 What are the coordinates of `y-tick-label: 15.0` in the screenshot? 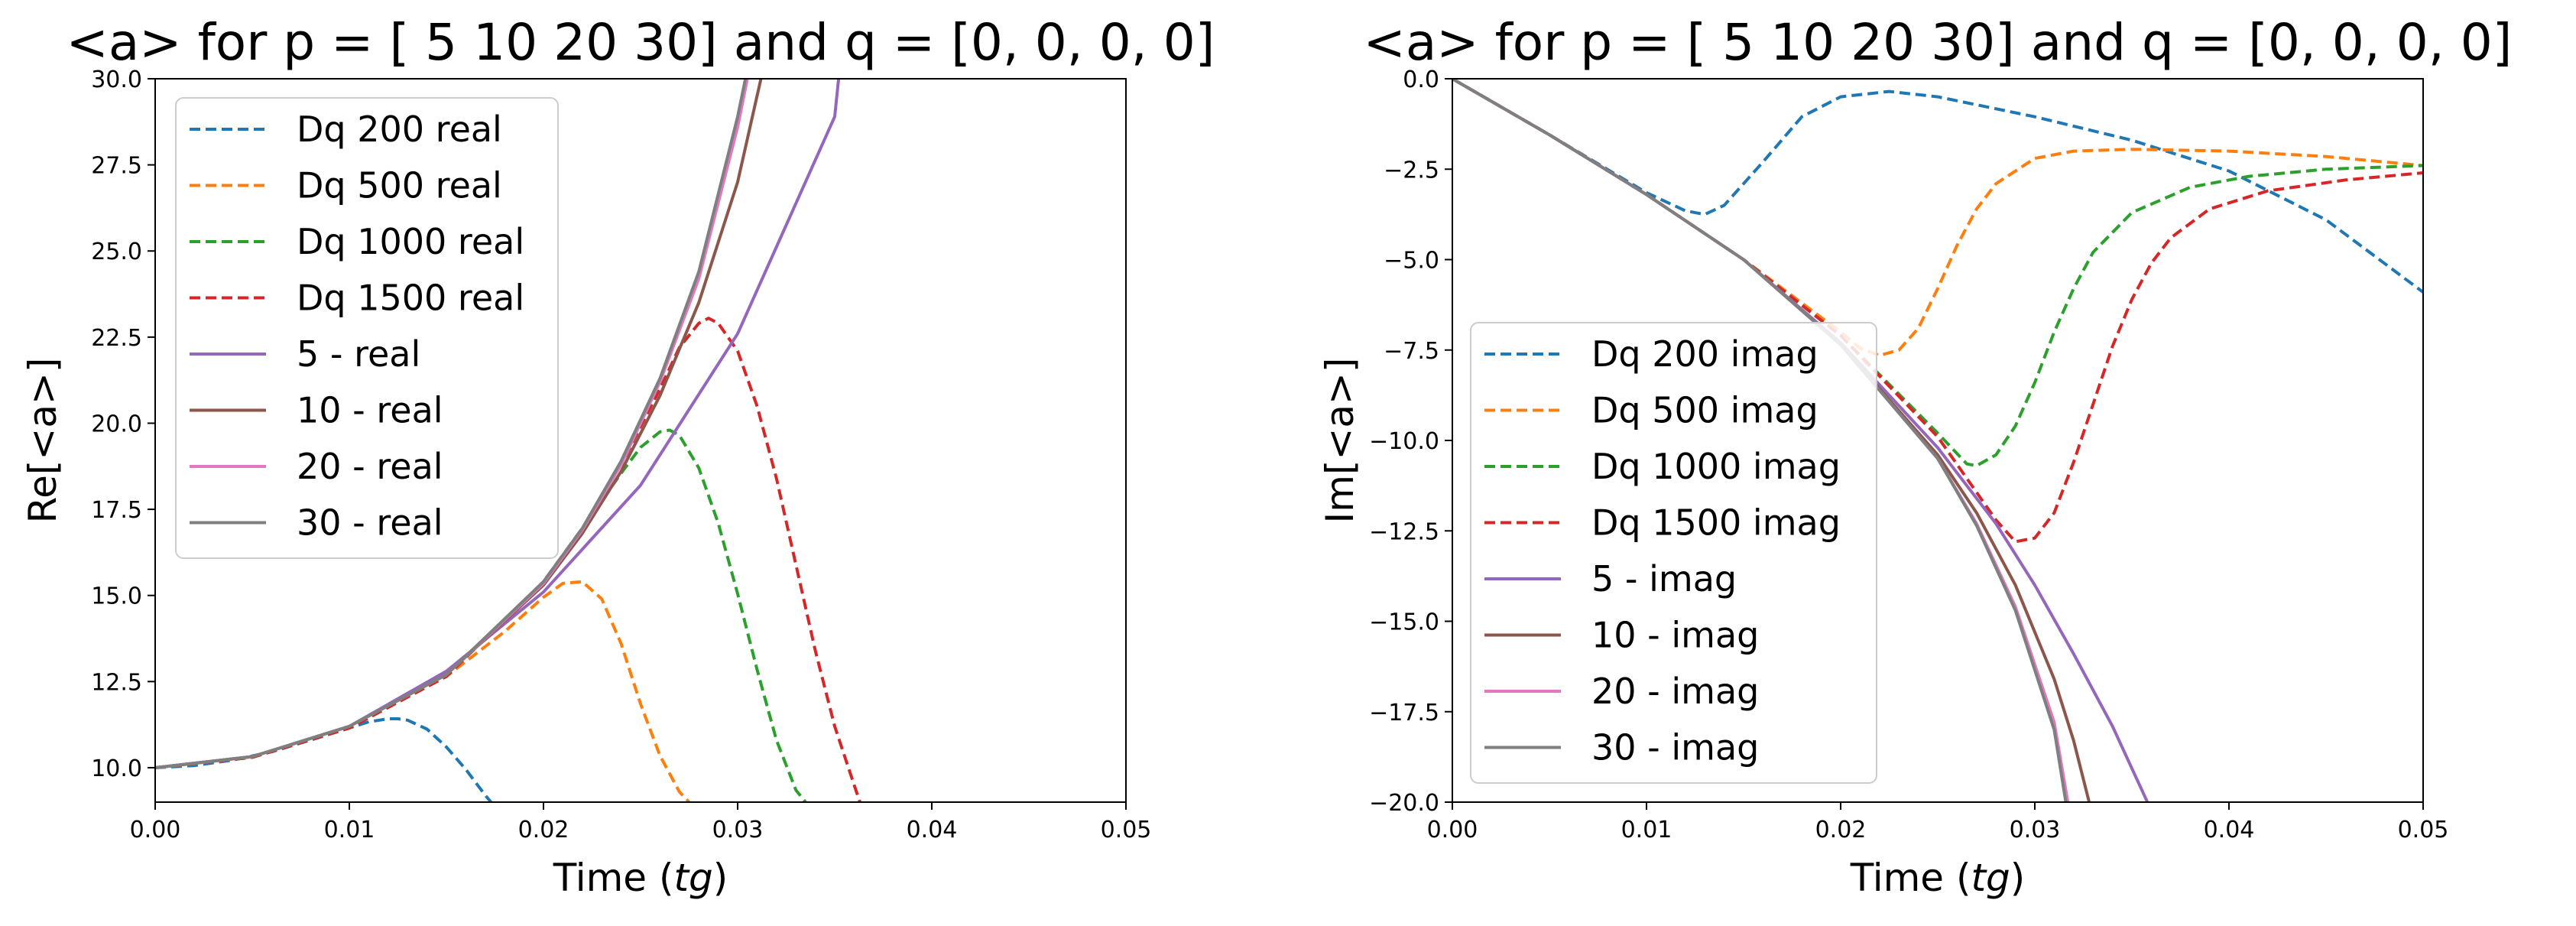 It's located at (116, 596).